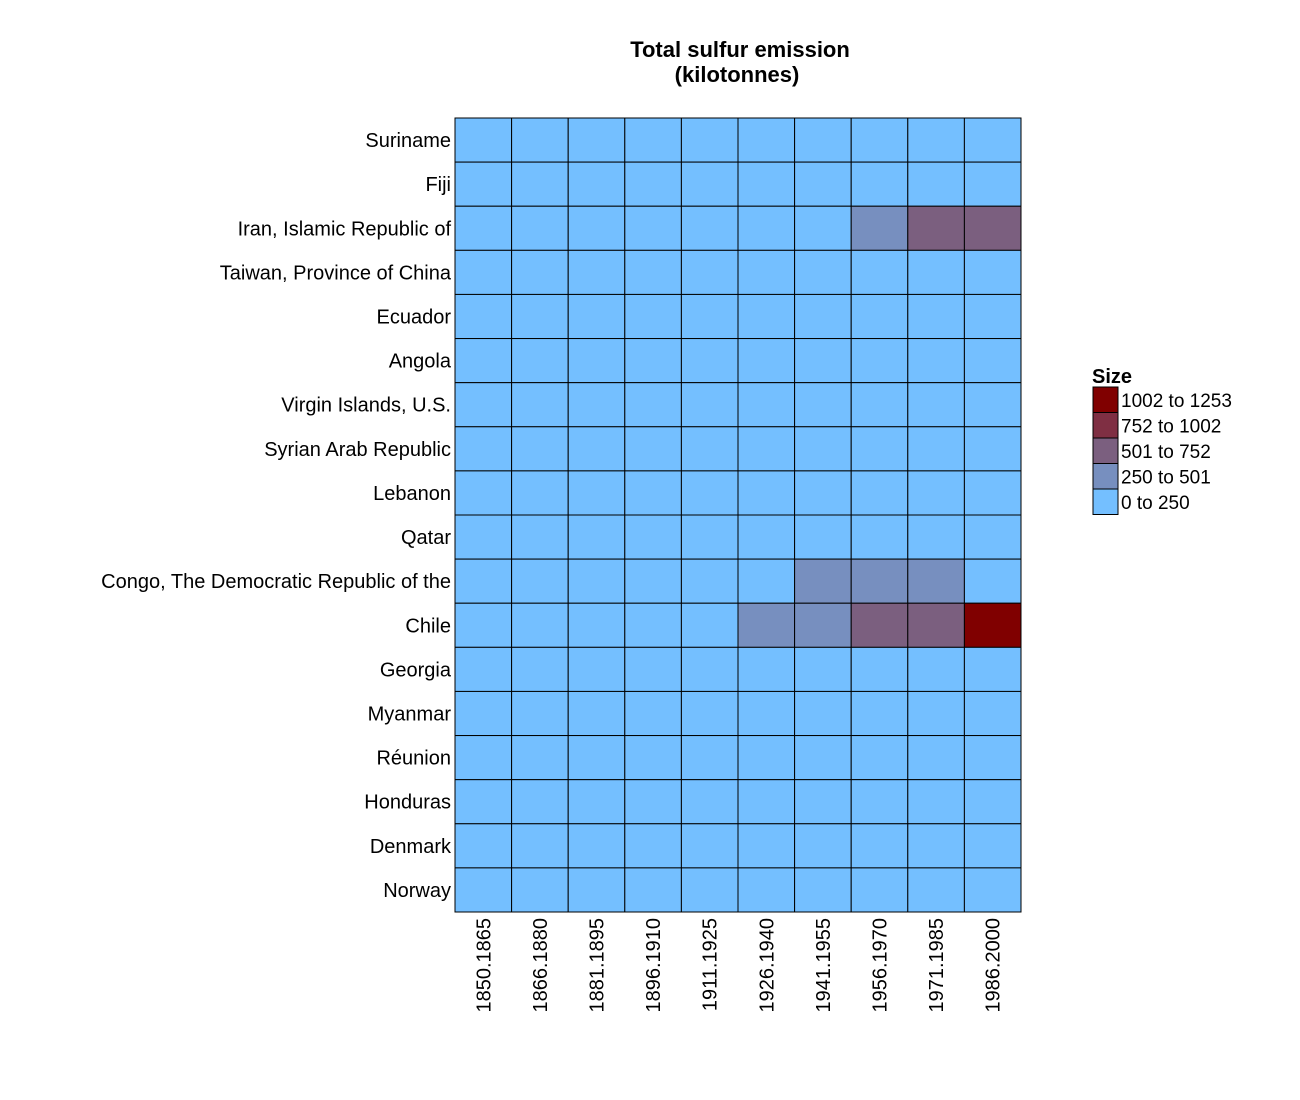  What do you see at coordinates (416, 670) in the screenshot?
I see `row-label: Georgia` at bounding box center [416, 670].